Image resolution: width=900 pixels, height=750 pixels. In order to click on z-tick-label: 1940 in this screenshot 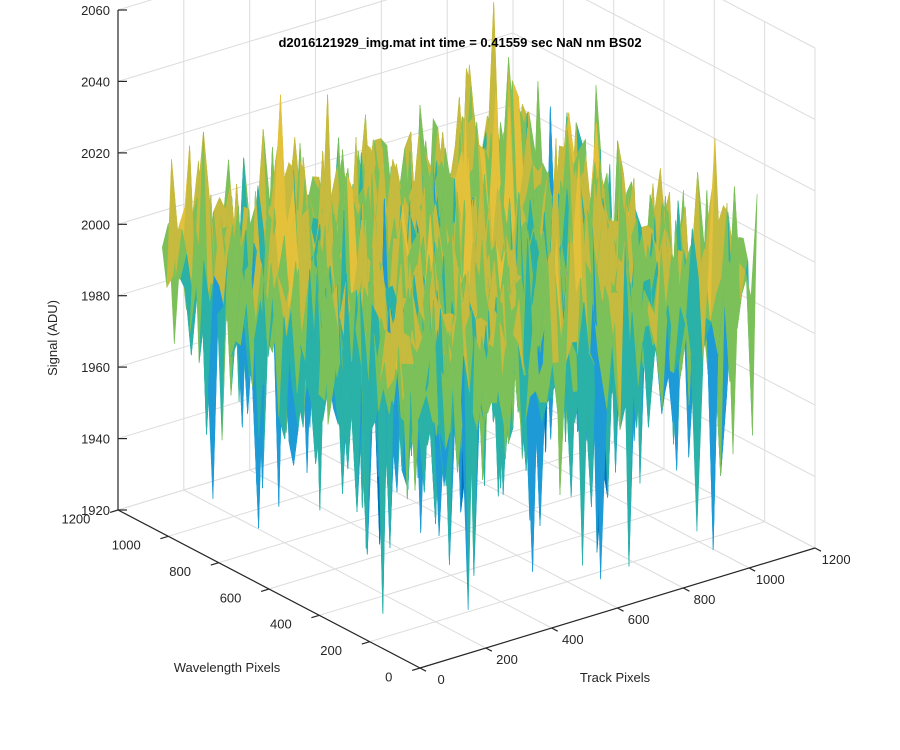, I will do `click(95, 439)`.